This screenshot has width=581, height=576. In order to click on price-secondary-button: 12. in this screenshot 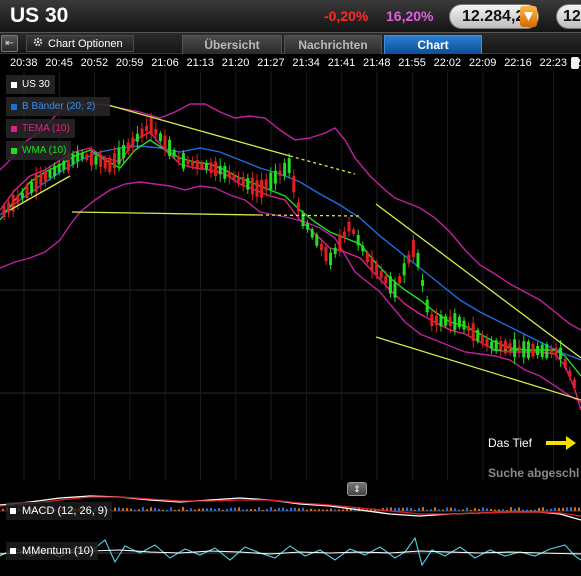, I will do `click(568, 16)`.